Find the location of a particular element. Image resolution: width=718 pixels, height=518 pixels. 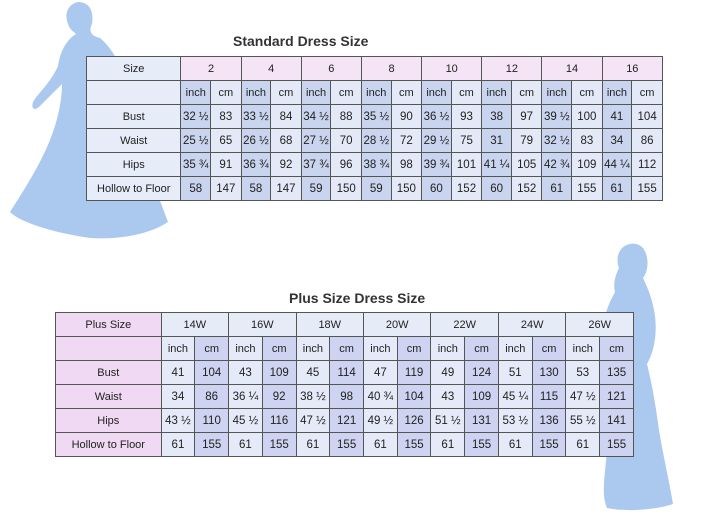

value-cell: 53 is located at coordinates (583, 372).